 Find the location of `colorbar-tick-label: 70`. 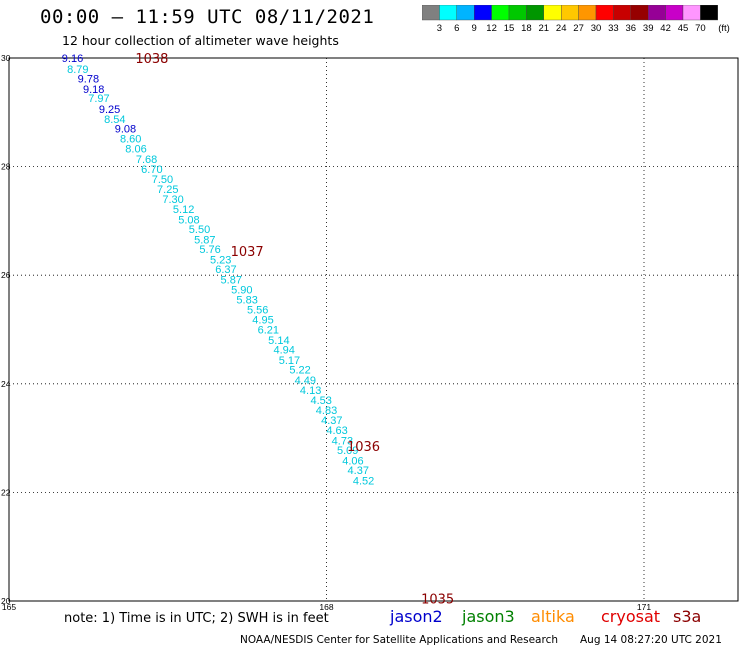

colorbar-tick-label: 70 is located at coordinates (700, 28).